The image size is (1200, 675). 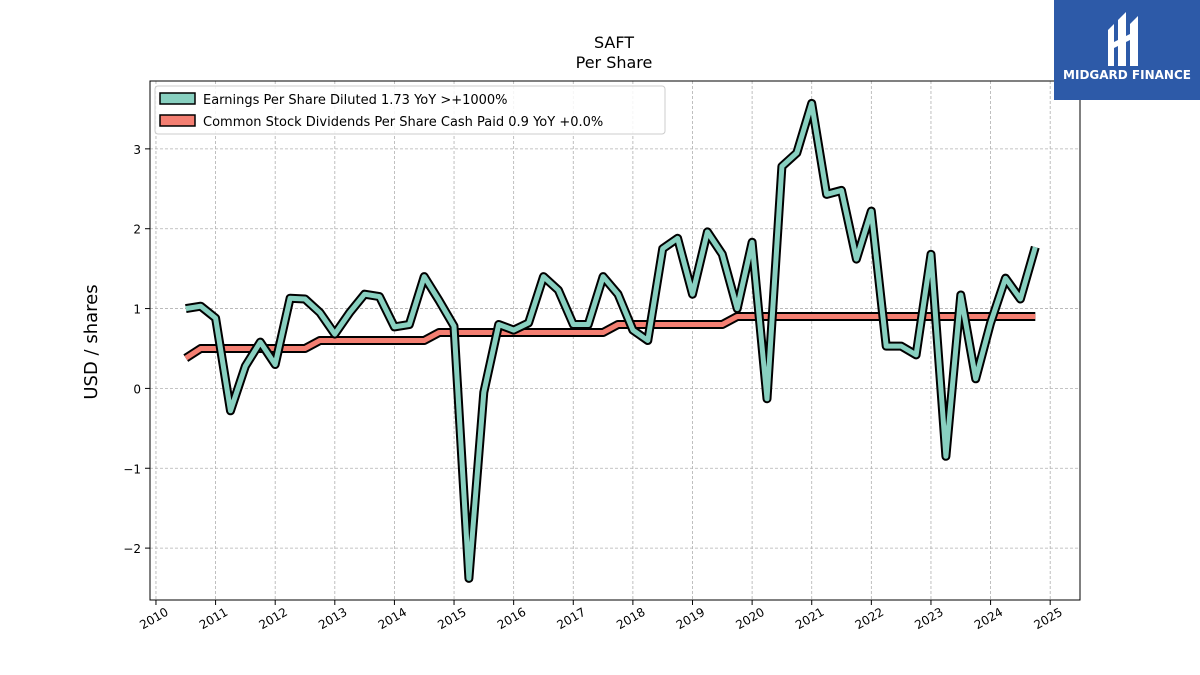 What do you see at coordinates (153, 618) in the screenshot?
I see `x-tick-label: 2010` at bounding box center [153, 618].